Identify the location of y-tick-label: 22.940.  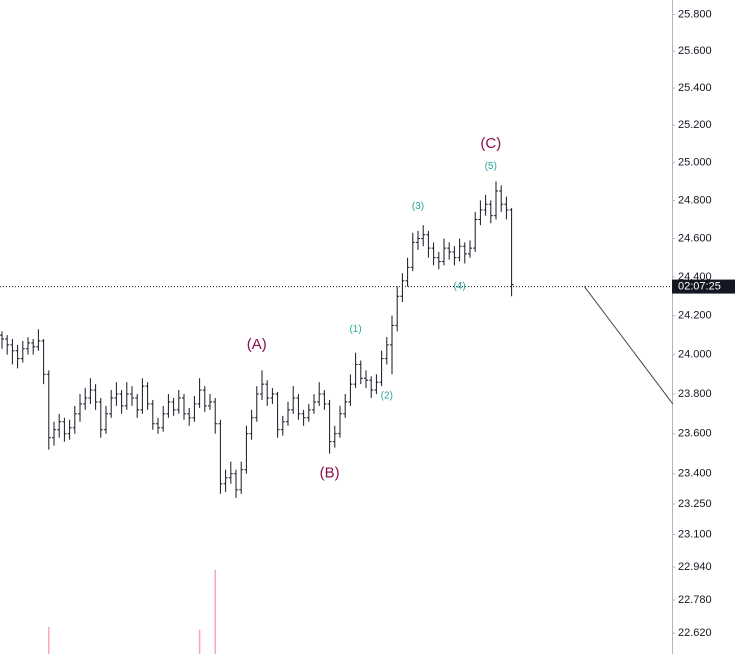
(695, 567).